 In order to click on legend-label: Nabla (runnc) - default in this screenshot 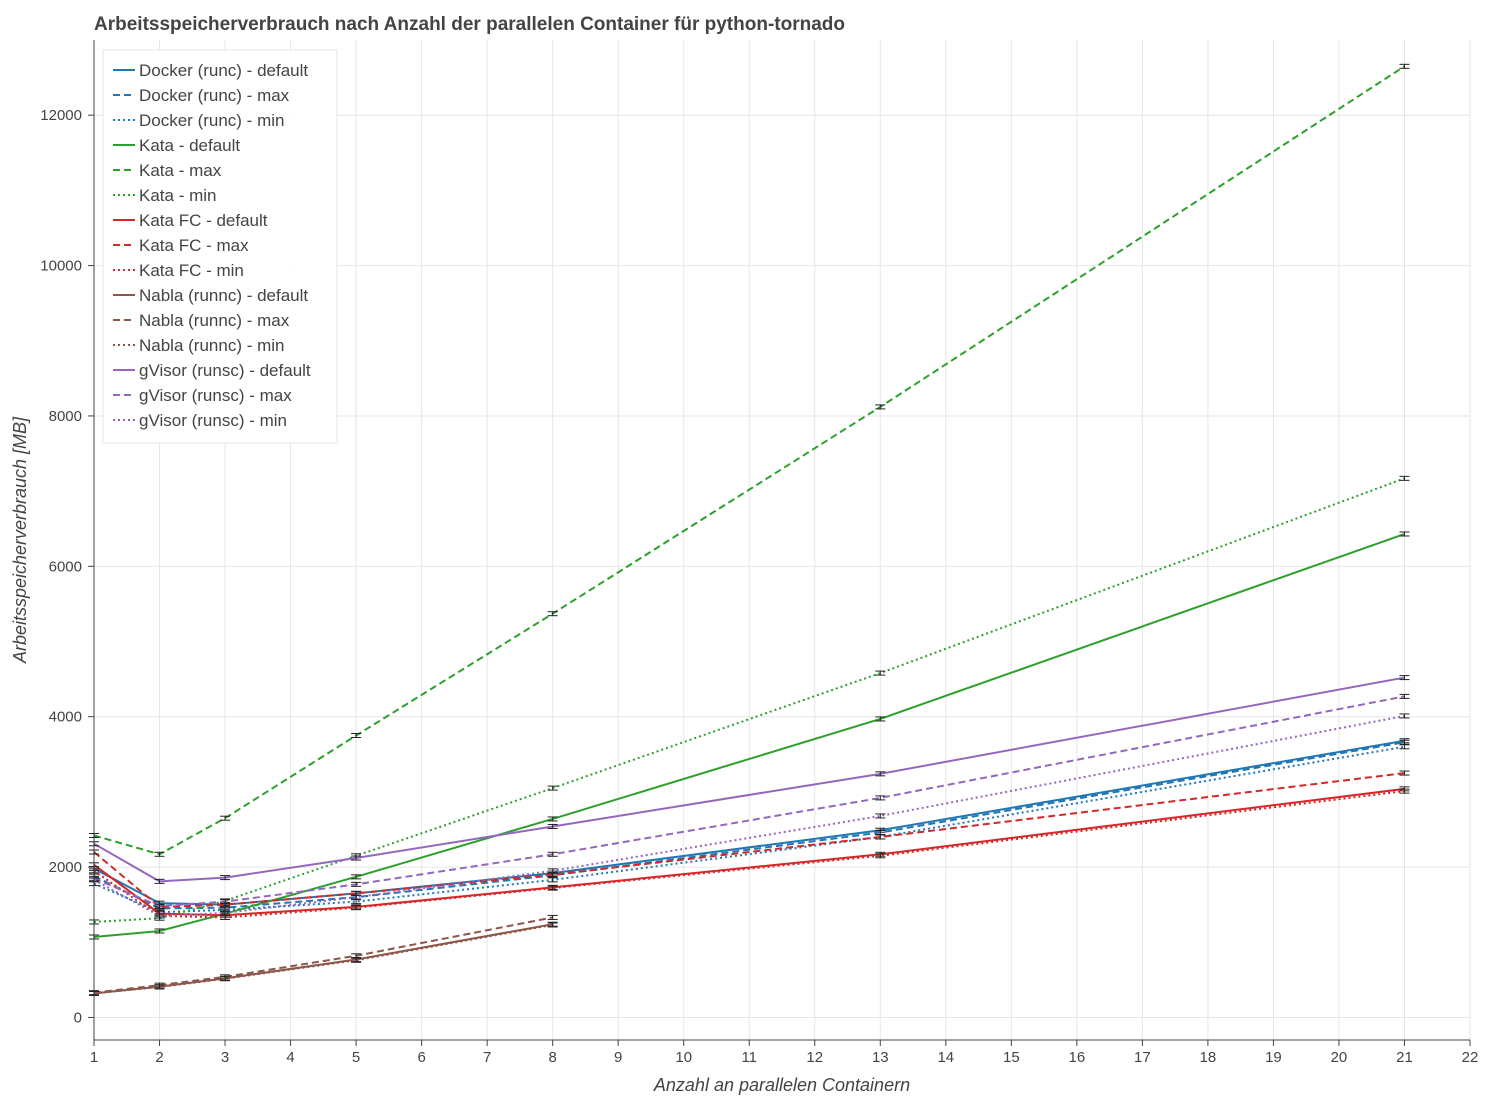, I will do `click(223, 295)`.